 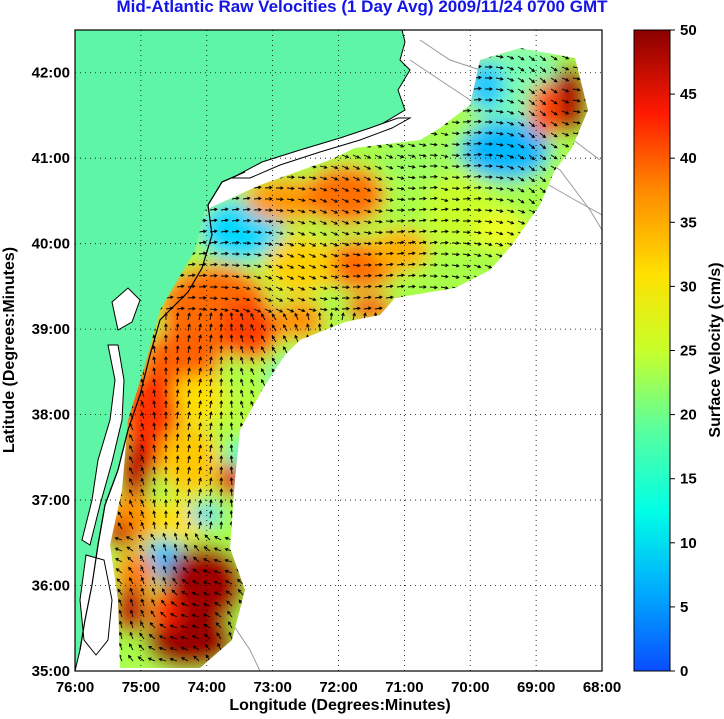 What do you see at coordinates (684, 671) in the screenshot?
I see `colorbar-tick-label: 0` at bounding box center [684, 671].